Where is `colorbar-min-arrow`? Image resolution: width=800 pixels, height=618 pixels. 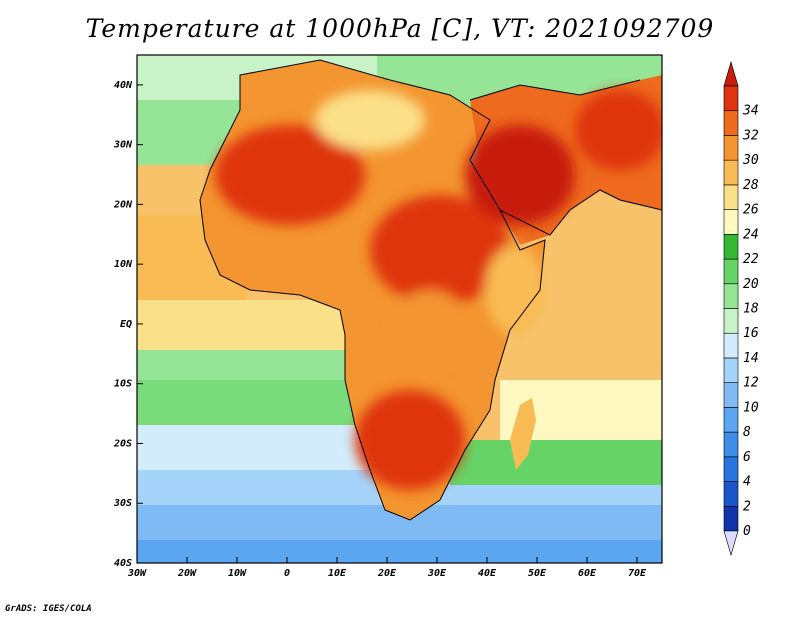 colorbar-min-arrow is located at coordinates (731, 543).